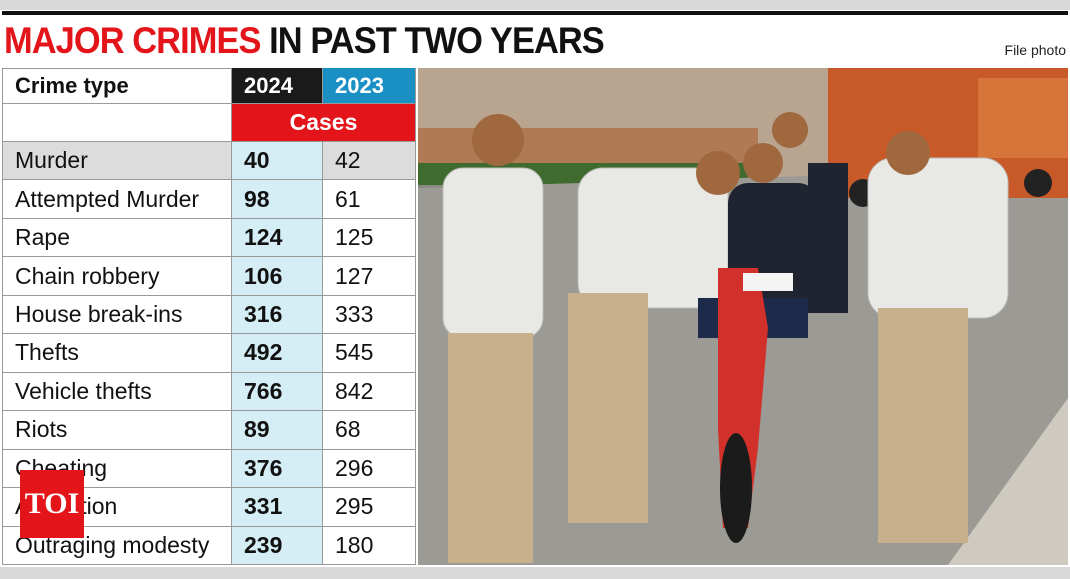 The height and width of the screenshot is (579, 1070). What do you see at coordinates (369, 353) in the screenshot?
I see `cell-value: 545` at bounding box center [369, 353].